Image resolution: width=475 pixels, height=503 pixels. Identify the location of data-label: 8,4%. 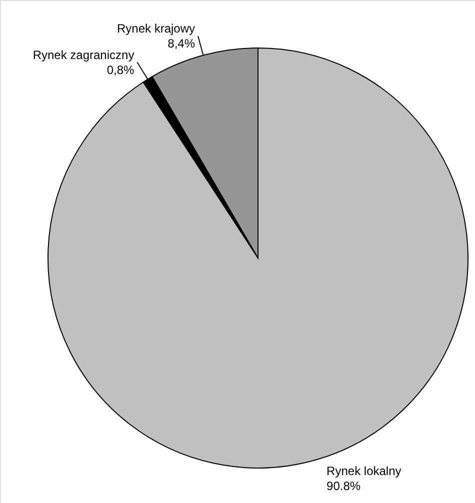
(182, 43).